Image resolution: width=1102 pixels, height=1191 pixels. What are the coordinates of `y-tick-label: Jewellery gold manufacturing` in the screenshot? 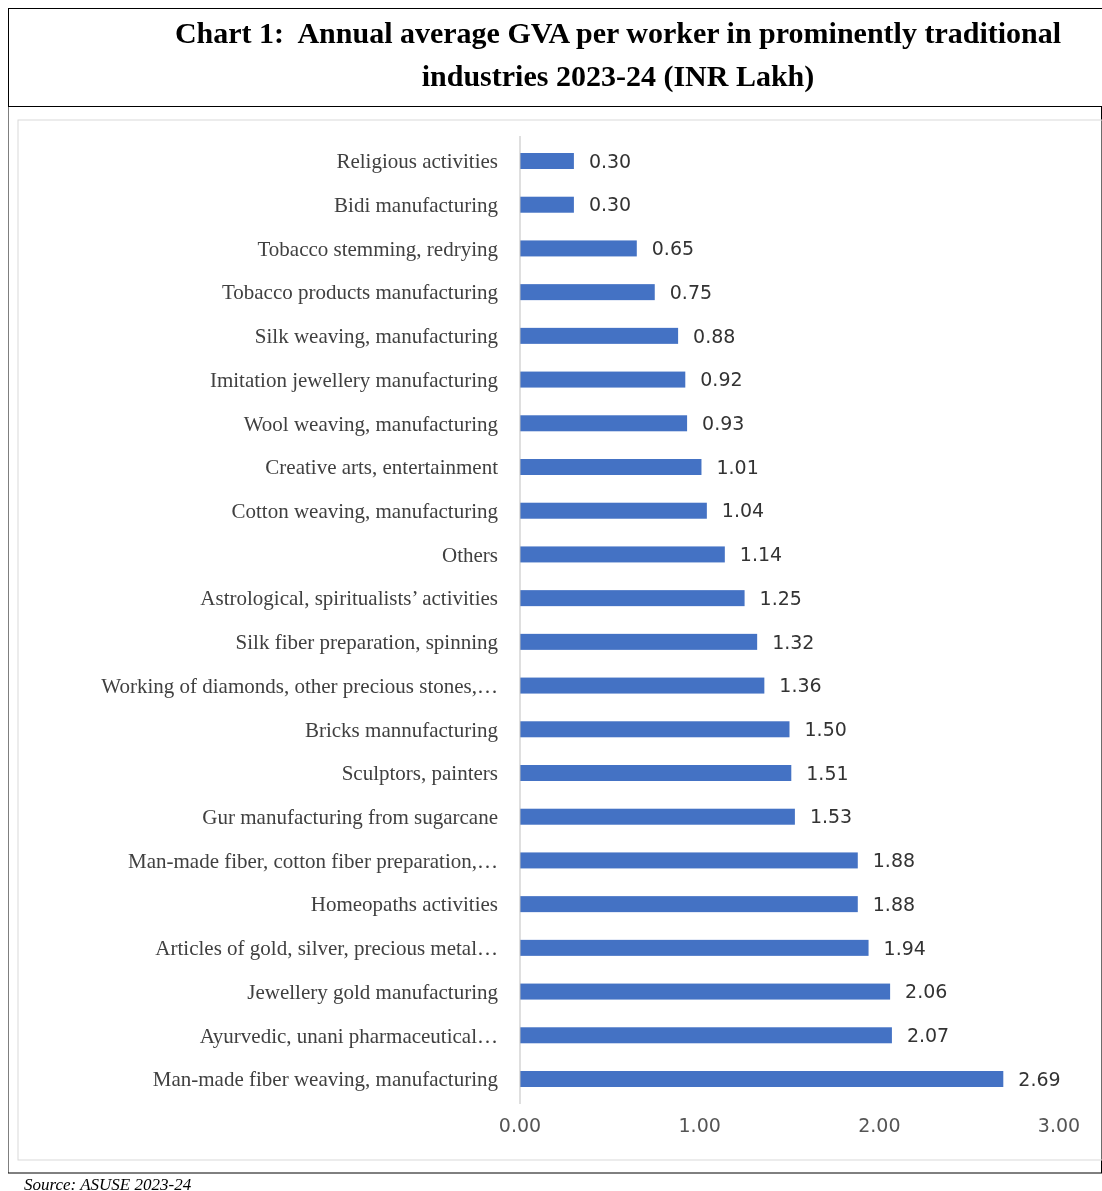 It's located at (373, 991).